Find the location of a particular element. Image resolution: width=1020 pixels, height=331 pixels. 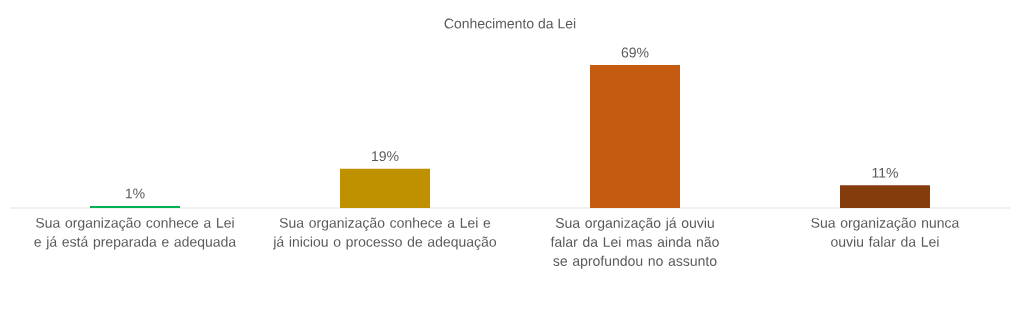

x-tick-label: Sua organização já ouviu falar da Lei mas ainda não se aprofundou no assunto is located at coordinates (634, 243).